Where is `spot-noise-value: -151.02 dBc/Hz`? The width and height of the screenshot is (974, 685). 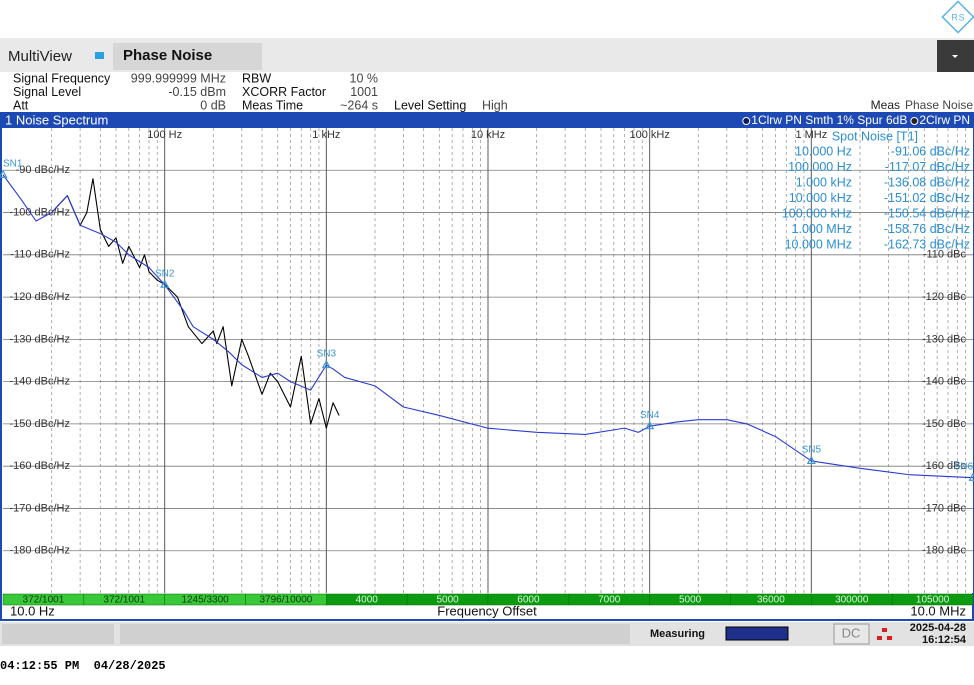
spot-noise-value: -151.02 dBc/Hz is located at coordinates (927, 198).